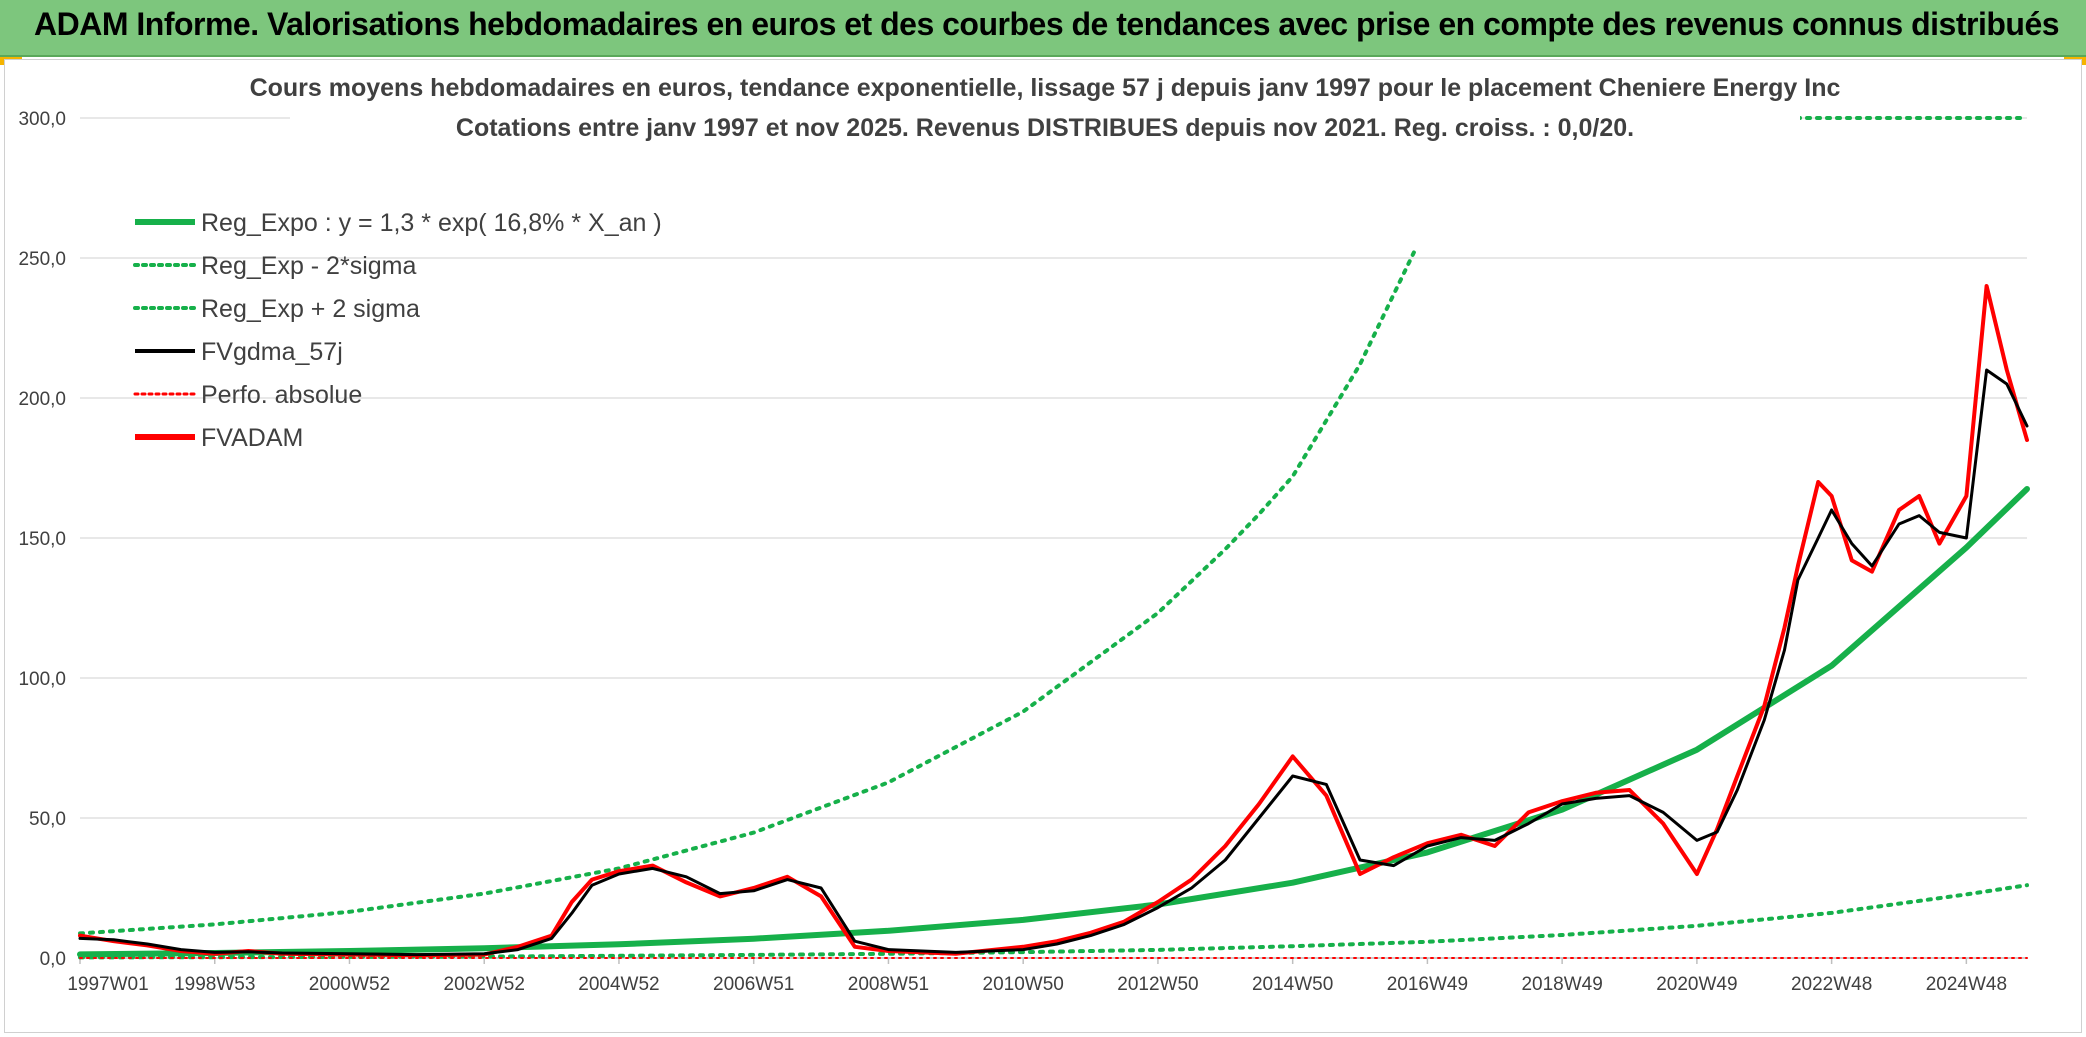 This screenshot has width=2086, height=1037. I want to click on legend-label-reg-expo: Reg_Expo : y = 1,3 * exp( 16,8% * X_an ), so click(431, 223).